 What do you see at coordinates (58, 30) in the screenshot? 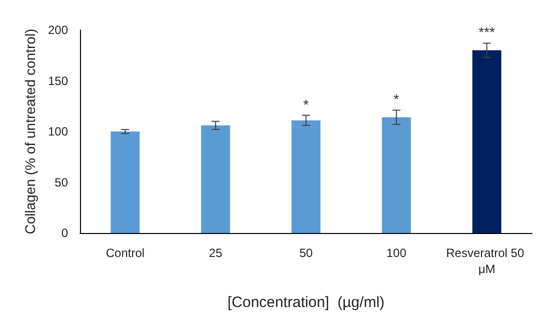
I see `y-tick-label: 200` at bounding box center [58, 30].